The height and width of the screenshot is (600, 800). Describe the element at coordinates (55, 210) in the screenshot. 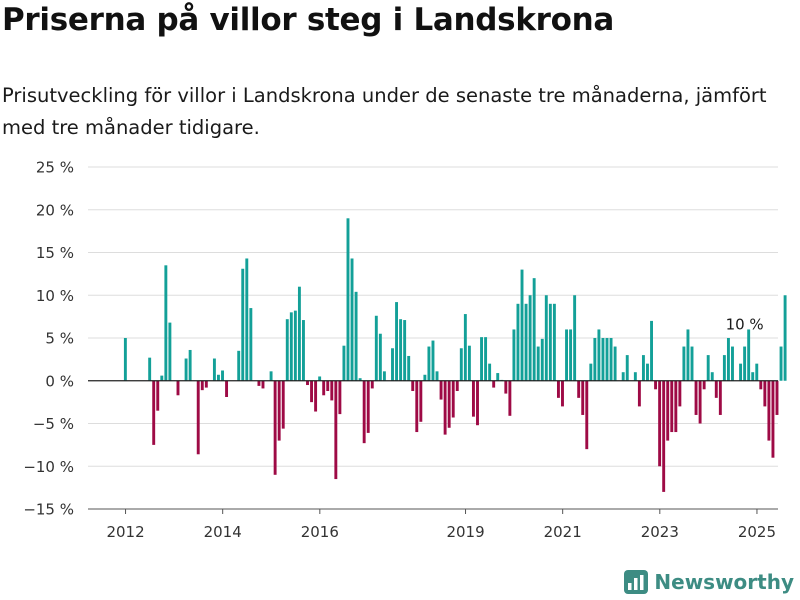

I see `y-tick-label: 20 %` at that location.